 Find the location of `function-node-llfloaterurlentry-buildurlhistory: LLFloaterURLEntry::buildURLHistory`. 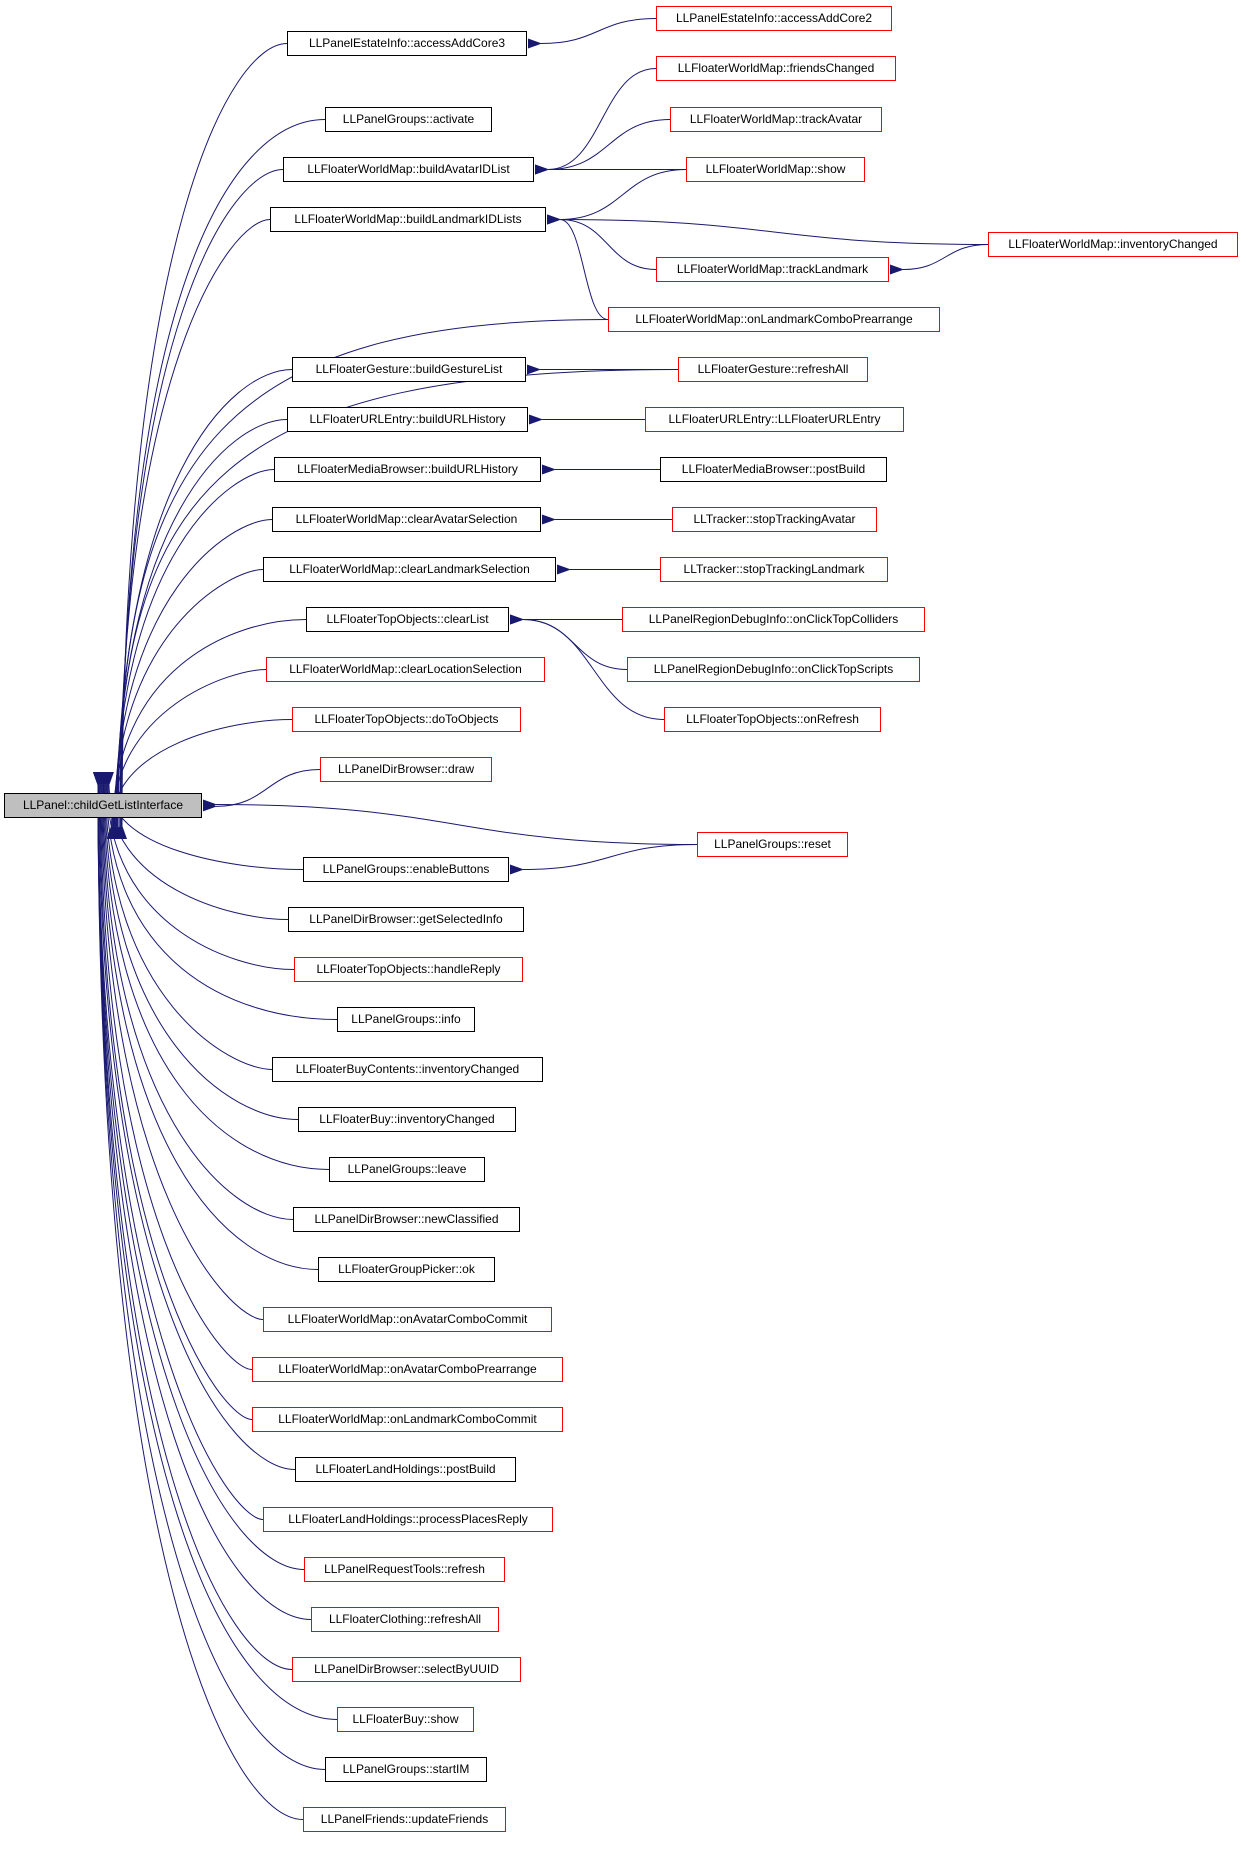

function-node-llfloaterurlentry-buildurlhistory: LLFloaterURLEntry::buildURLHistory is located at coordinates (407, 419).